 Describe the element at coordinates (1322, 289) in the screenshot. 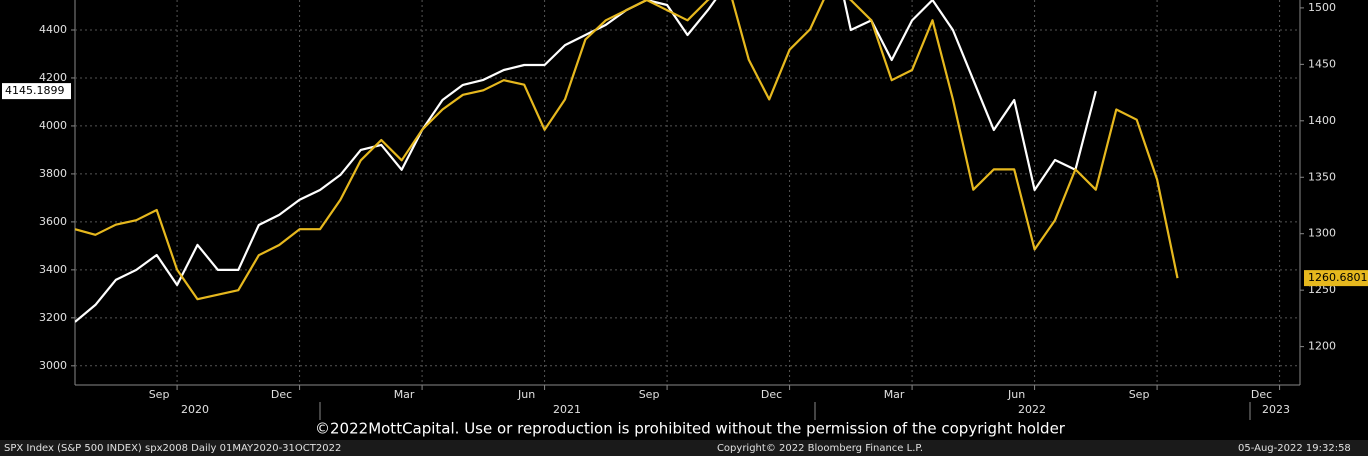

I see `y2-tick-label: 1250` at that location.